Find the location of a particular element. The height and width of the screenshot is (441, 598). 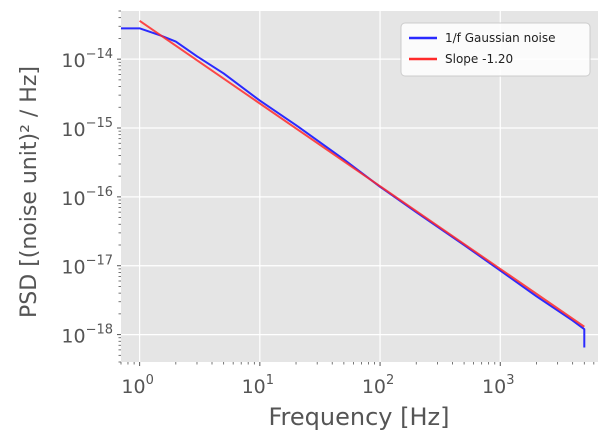

y-tick-exp: −17 is located at coordinates (99, 261).